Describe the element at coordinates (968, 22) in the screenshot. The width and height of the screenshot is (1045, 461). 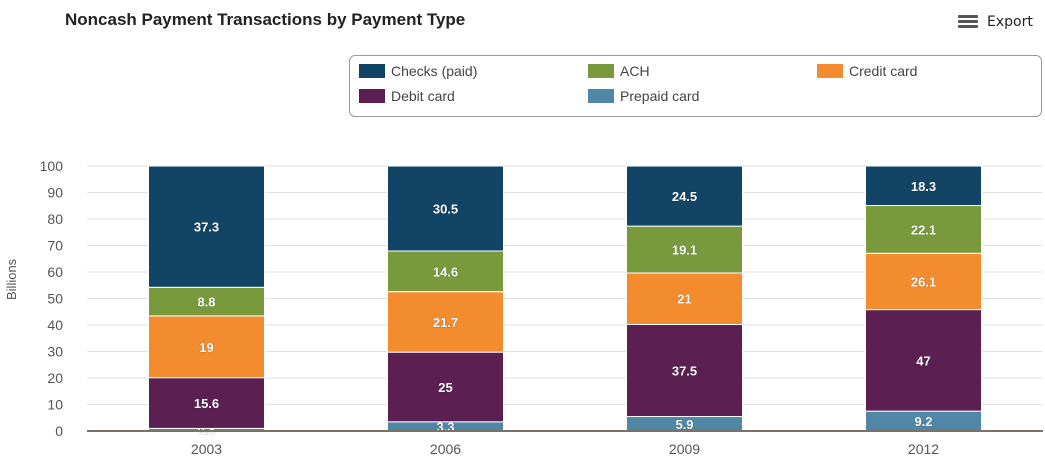
I see `menu-icon` at that location.